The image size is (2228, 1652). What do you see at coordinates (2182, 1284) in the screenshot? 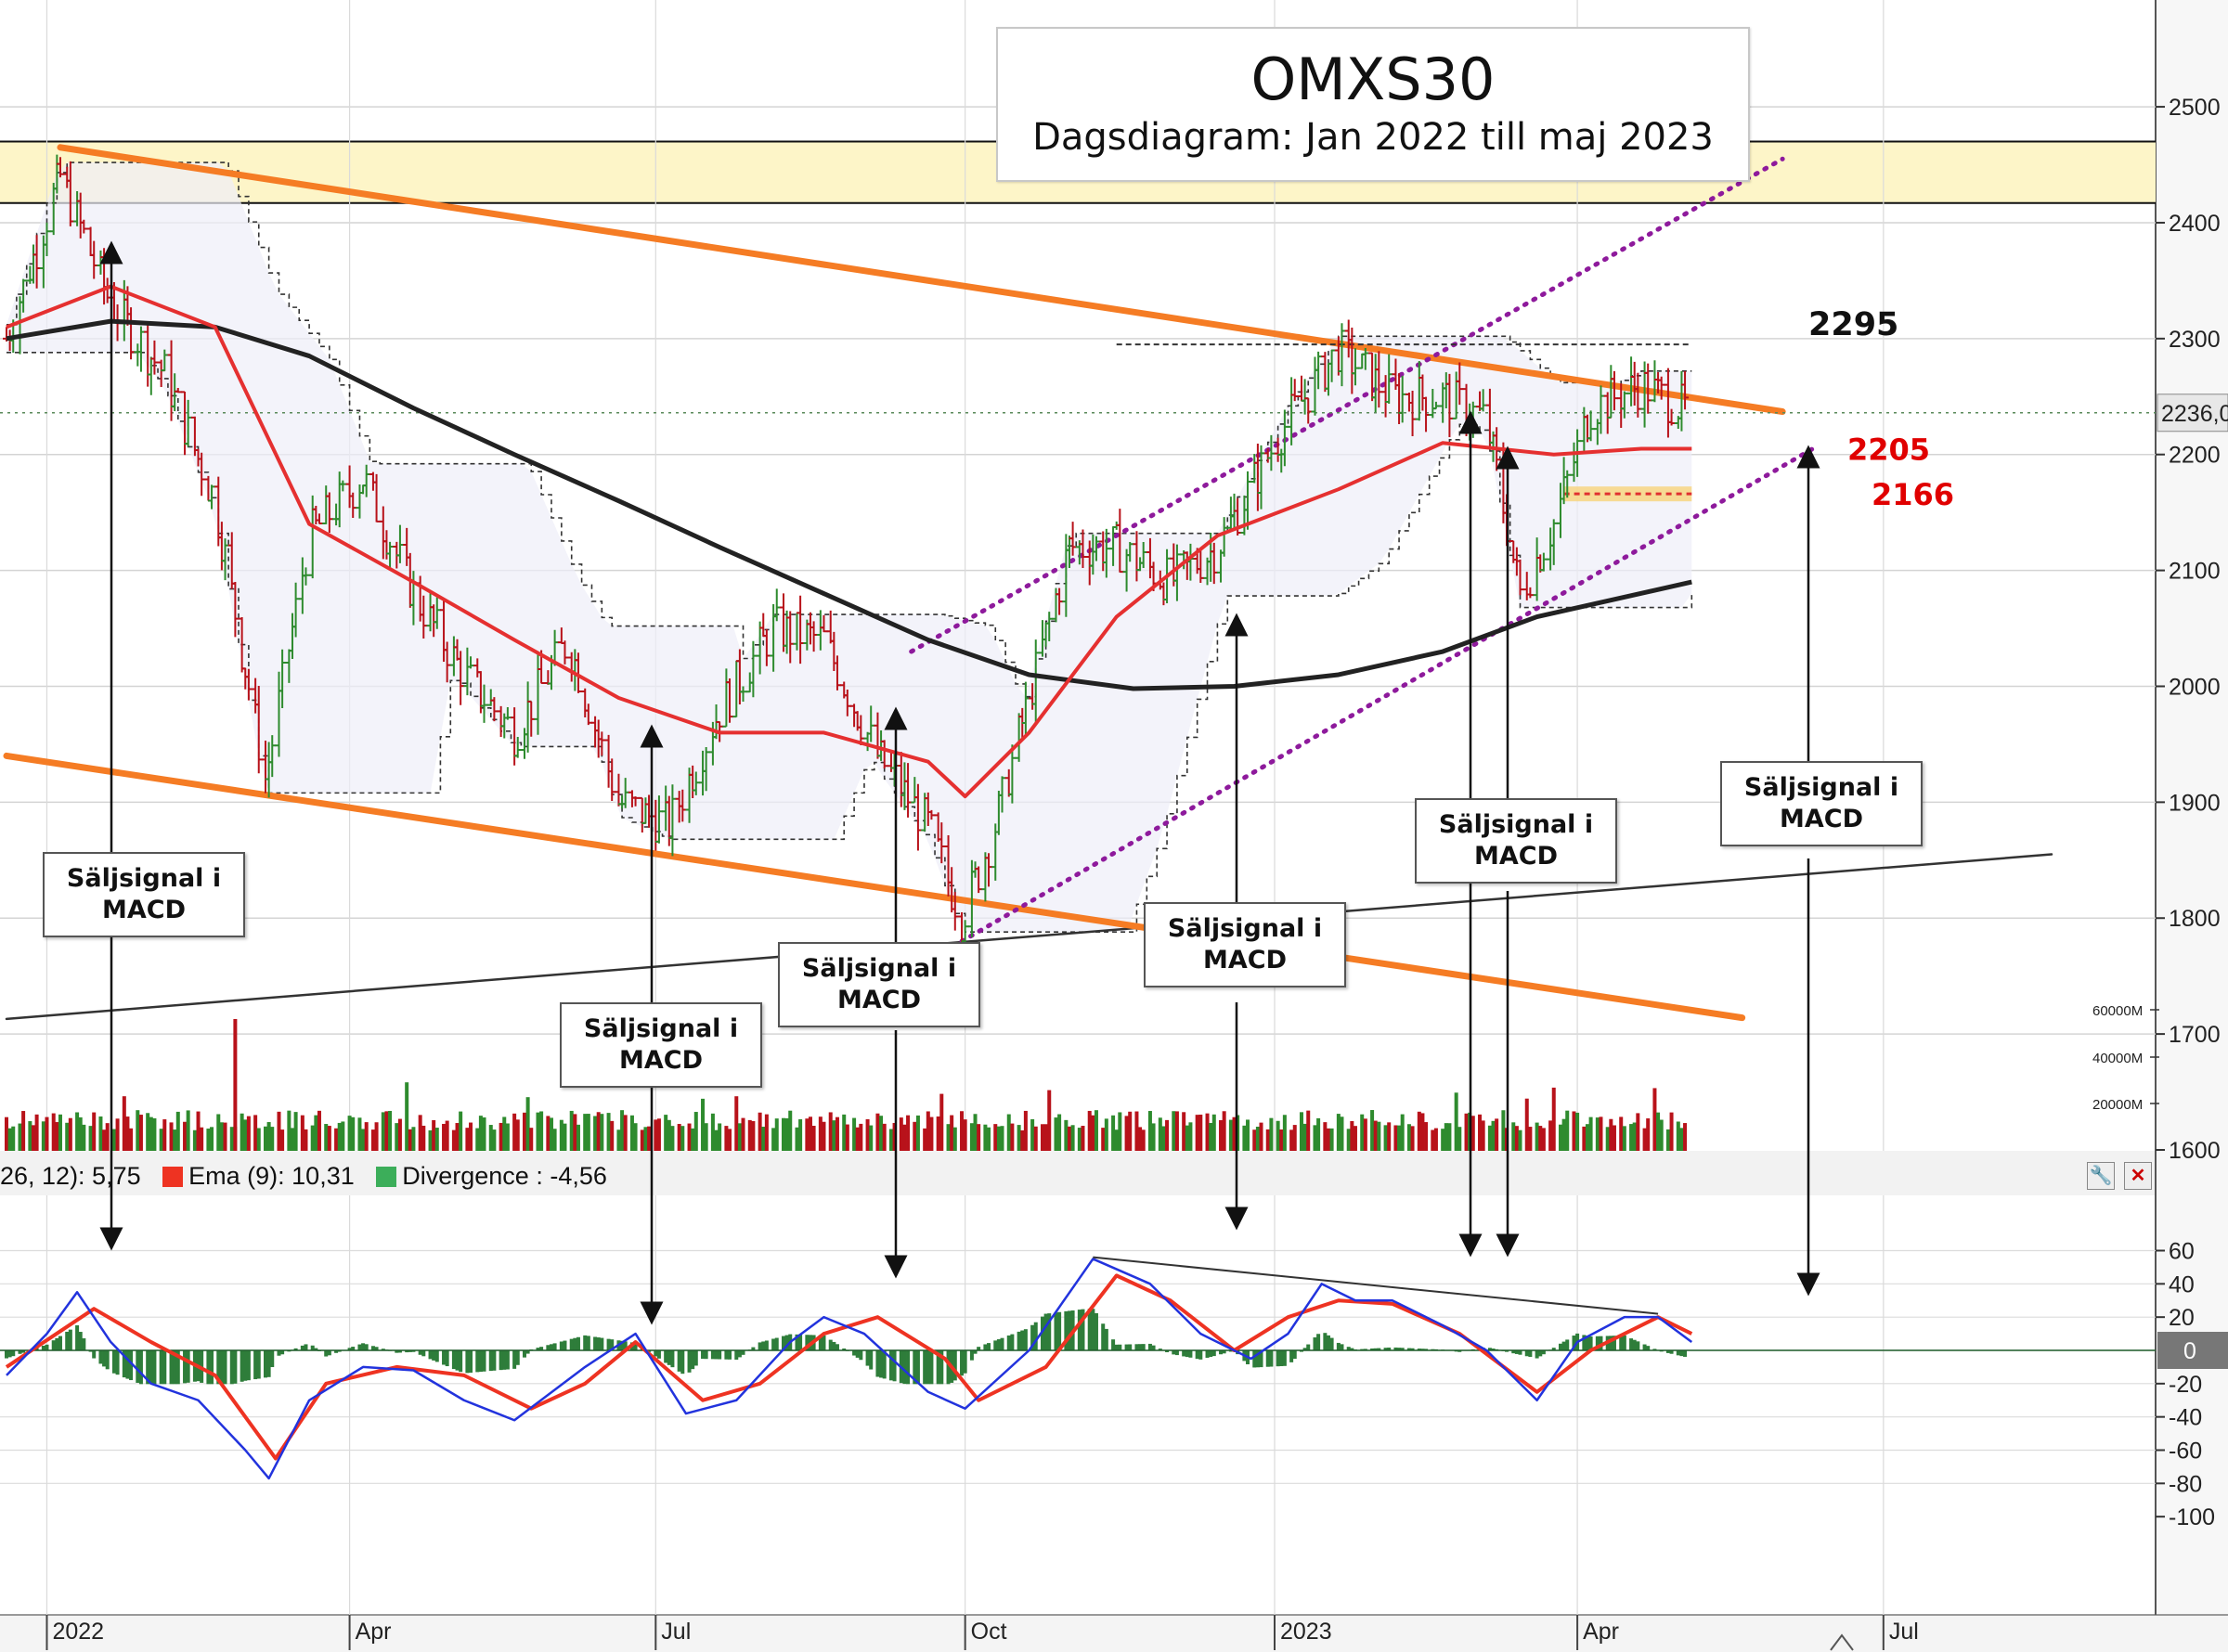
I see `macd-tick-label: 40` at bounding box center [2182, 1284].